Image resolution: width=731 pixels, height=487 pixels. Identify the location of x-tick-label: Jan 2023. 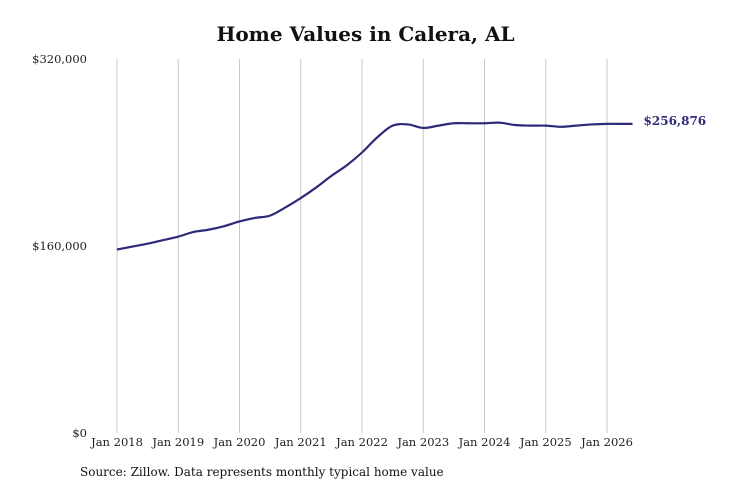
(422, 442).